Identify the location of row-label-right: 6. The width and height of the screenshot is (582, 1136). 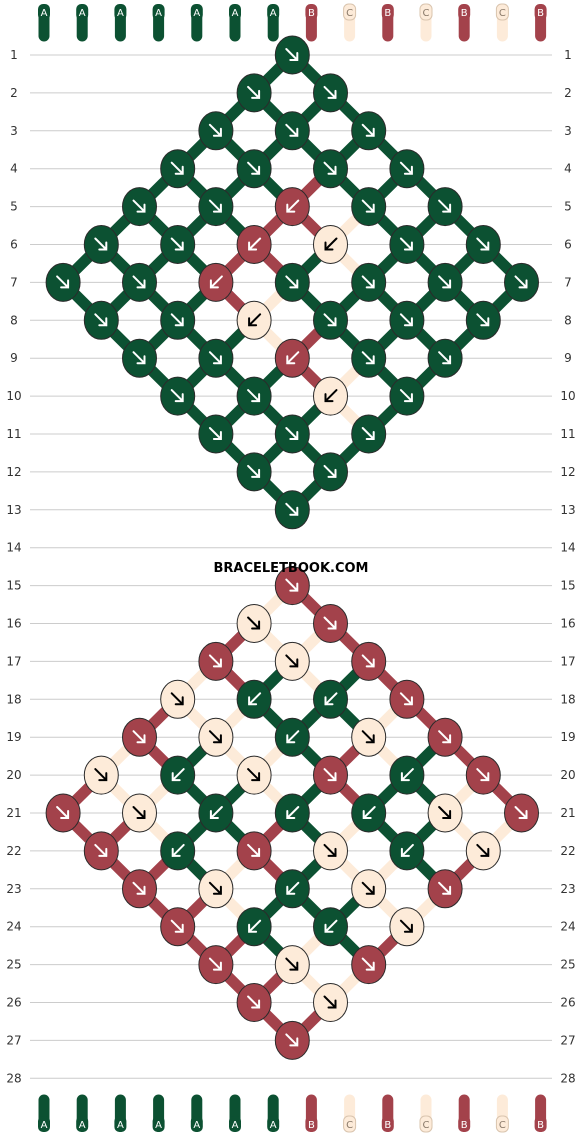
(568, 245).